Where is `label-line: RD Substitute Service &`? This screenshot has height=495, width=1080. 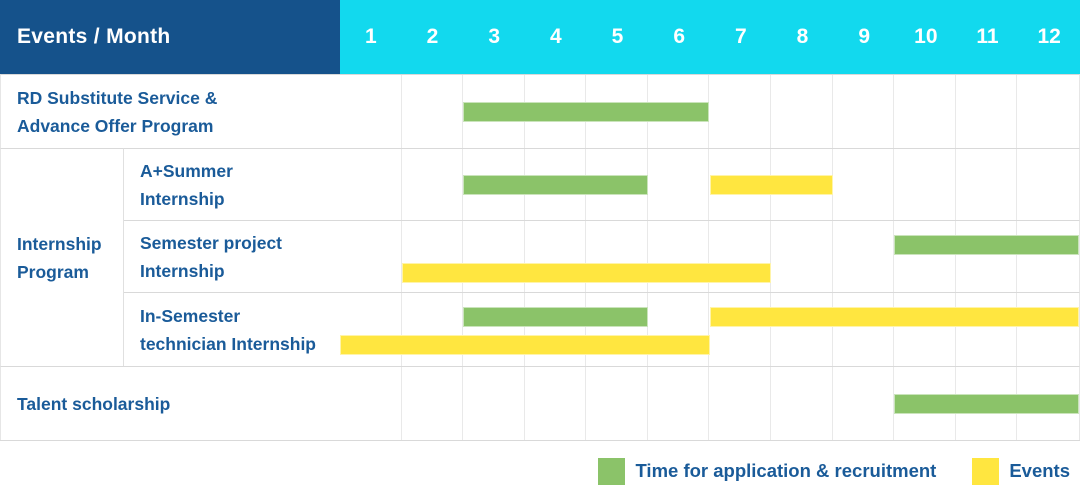 label-line: RD Substitute Service & is located at coordinates (117, 97).